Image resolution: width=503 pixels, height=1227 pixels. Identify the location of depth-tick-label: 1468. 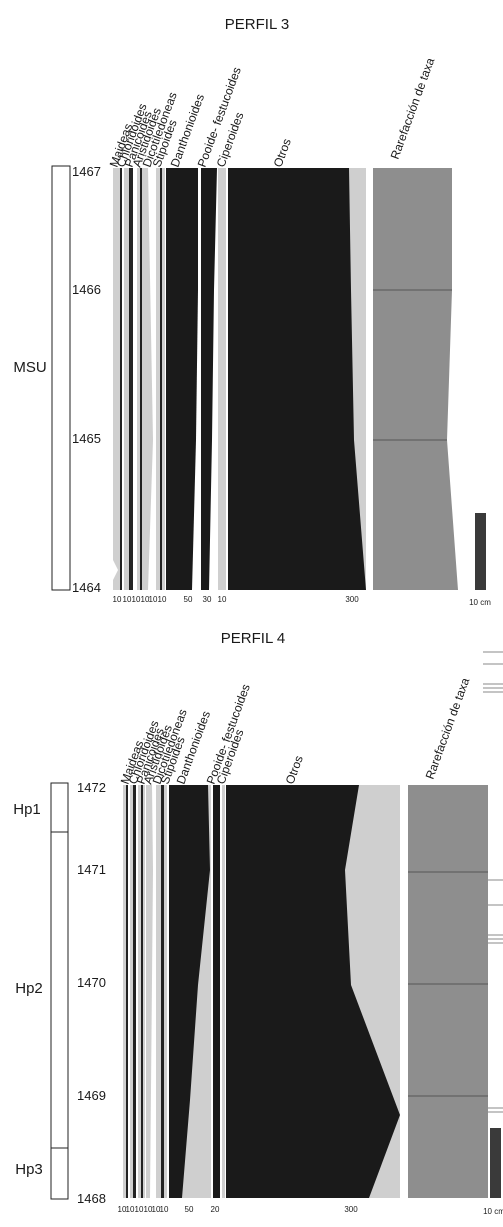
(91, 1198).